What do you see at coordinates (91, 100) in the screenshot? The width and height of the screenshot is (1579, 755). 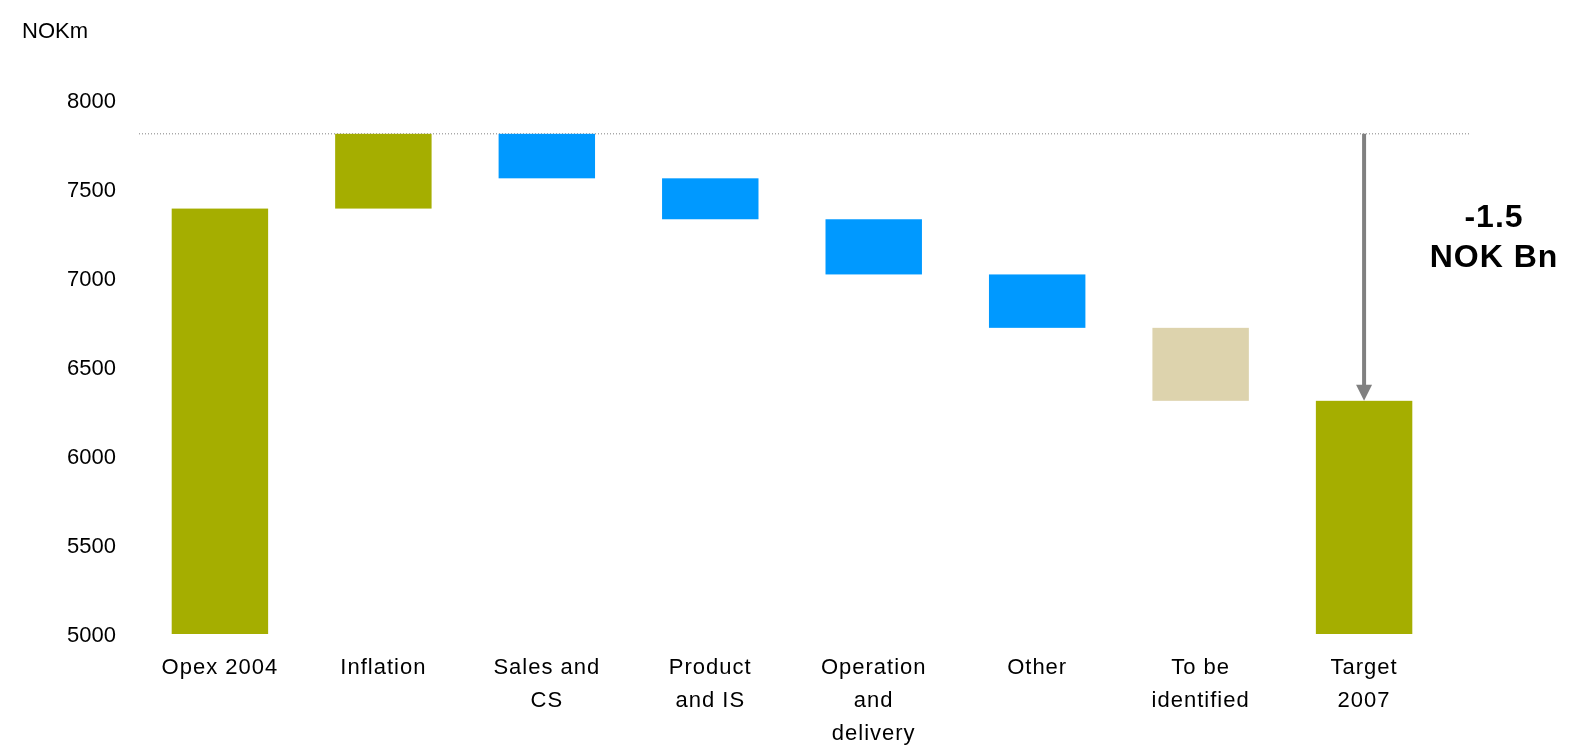 I see `y-tick-label: 8000` at bounding box center [91, 100].